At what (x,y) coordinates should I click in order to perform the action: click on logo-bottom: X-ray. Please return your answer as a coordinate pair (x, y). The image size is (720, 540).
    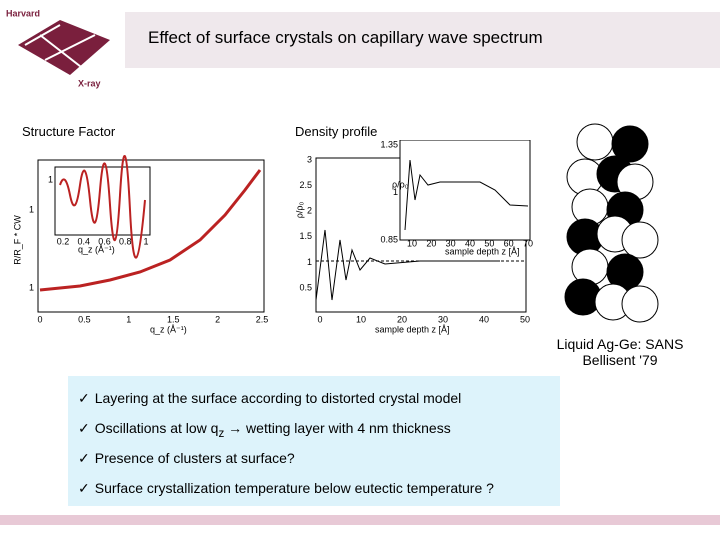
    Looking at the image, I should click on (89, 83).